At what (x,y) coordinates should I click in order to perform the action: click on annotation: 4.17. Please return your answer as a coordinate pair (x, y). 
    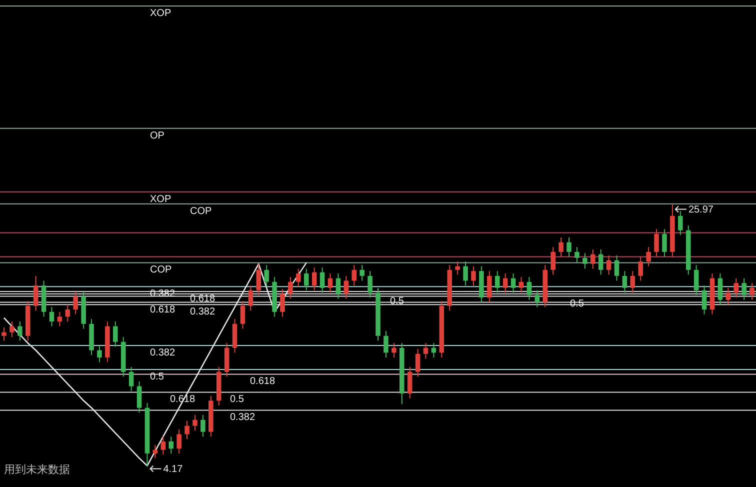
    Looking at the image, I should click on (173, 469).